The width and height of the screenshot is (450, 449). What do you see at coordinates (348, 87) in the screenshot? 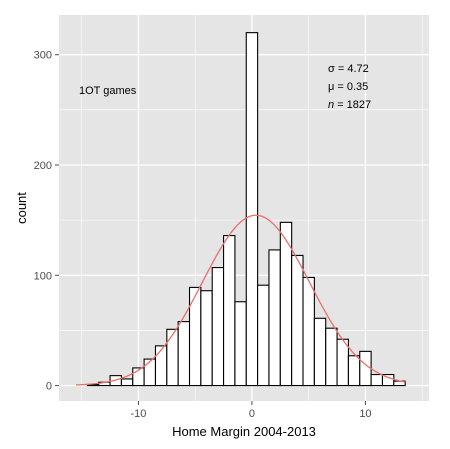
I see `annotation-mu: μ = 0.35` at bounding box center [348, 87].